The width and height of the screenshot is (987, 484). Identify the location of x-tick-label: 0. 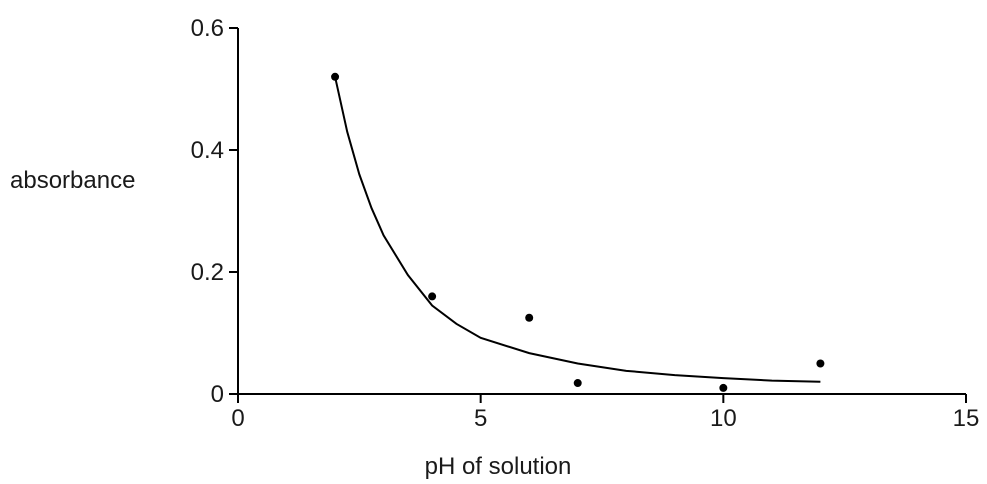
(237, 418).